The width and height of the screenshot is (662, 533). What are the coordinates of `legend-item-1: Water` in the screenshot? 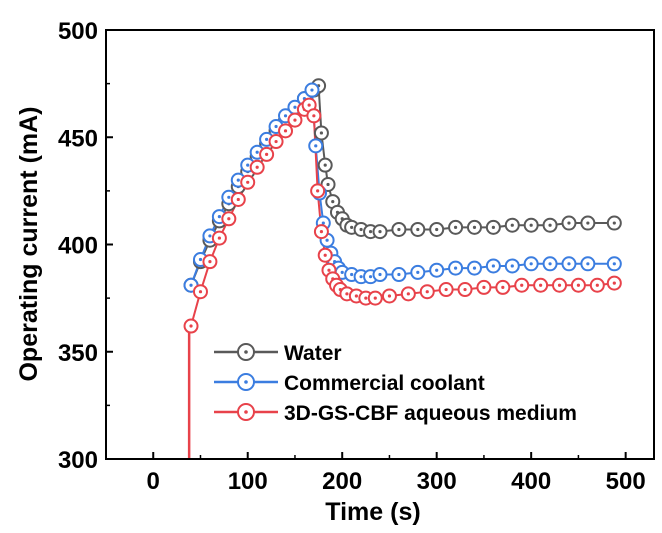 It's located at (278, 353).